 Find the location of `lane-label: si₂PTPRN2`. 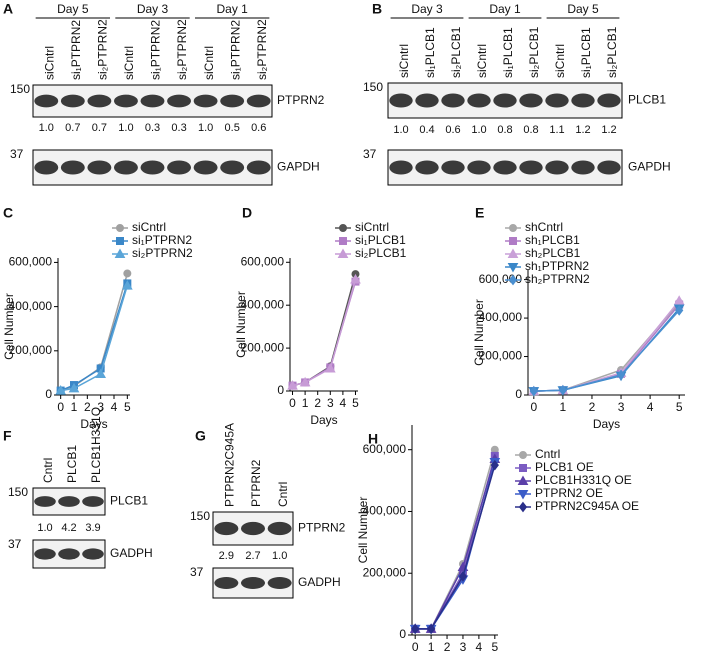

lane-label: si₂PTPRN2 is located at coordinates (262, 49).